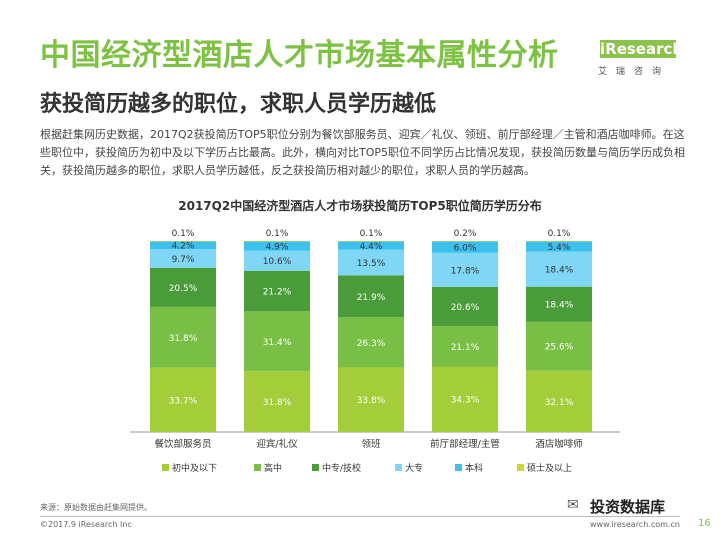 Image resolution: width=720 pixels, height=540 pixels. I want to click on legend-label: 大专, so click(414, 468).